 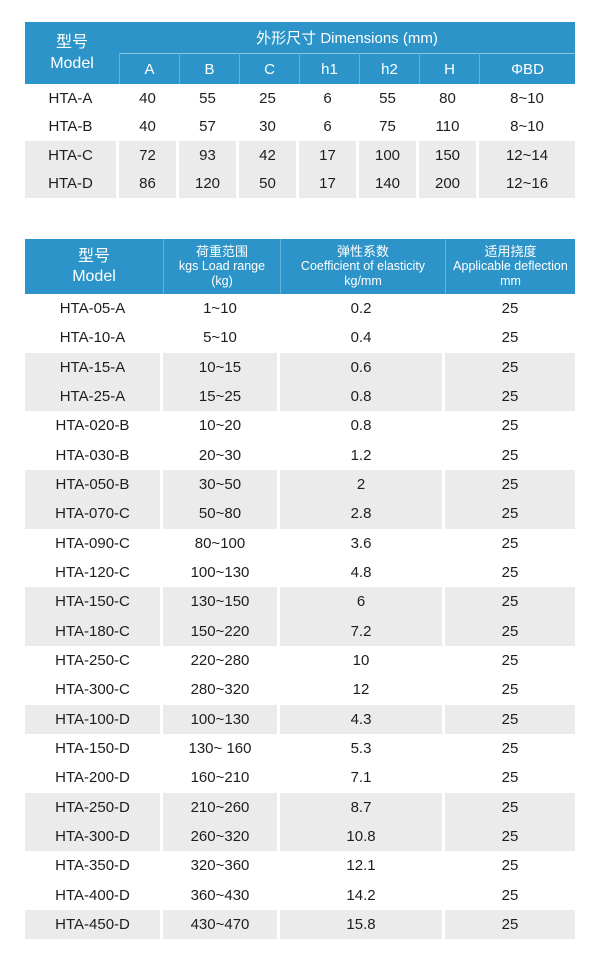 I want to click on dim-b-cell: 120, so click(x=209, y=183).